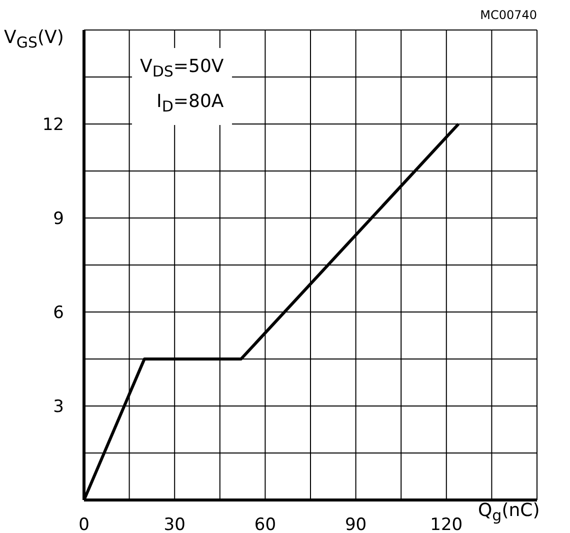  What do you see at coordinates (508, 15) in the screenshot?
I see `text: MC00740` at bounding box center [508, 15].